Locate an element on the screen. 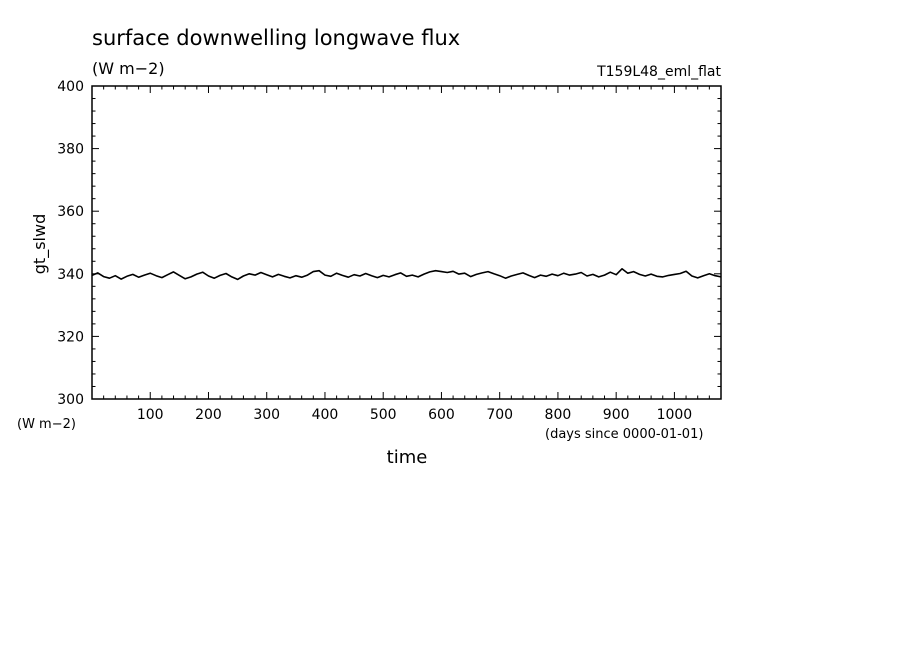 The width and height of the screenshot is (904, 654). run-label: T159L48_eml_flat is located at coordinates (658, 72).